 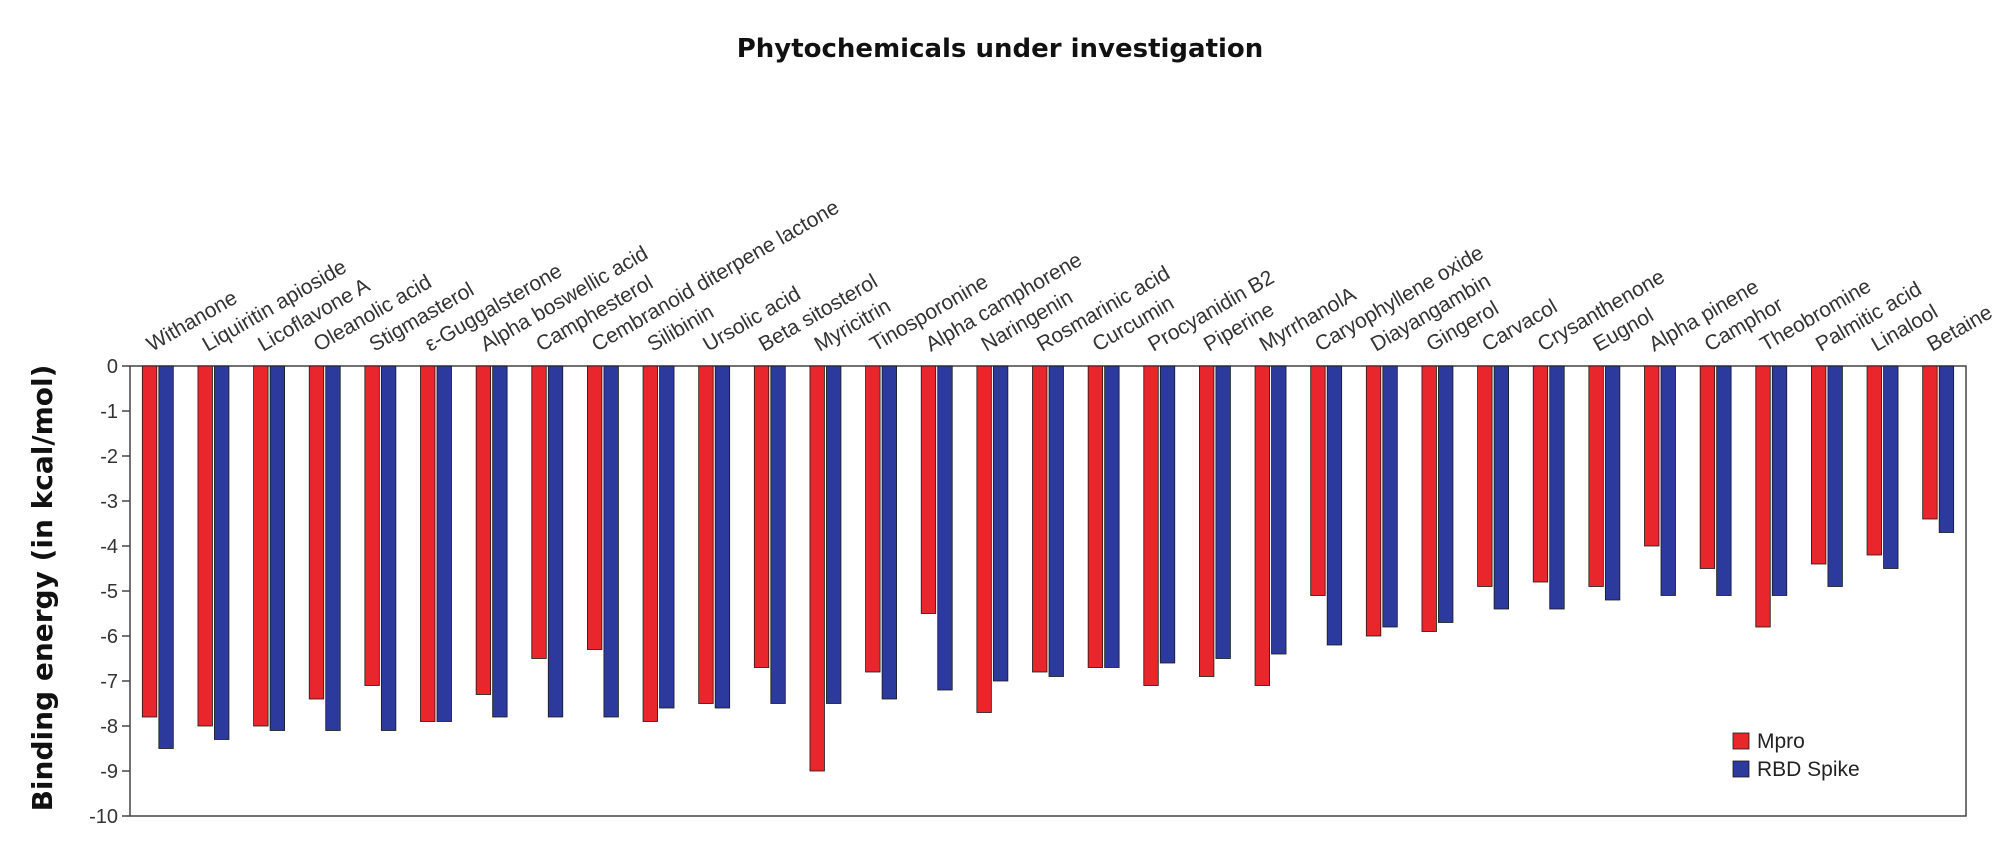 What do you see at coordinates (112, 367) in the screenshot?
I see `y-tick-label: 0` at bounding box center [112, 367].